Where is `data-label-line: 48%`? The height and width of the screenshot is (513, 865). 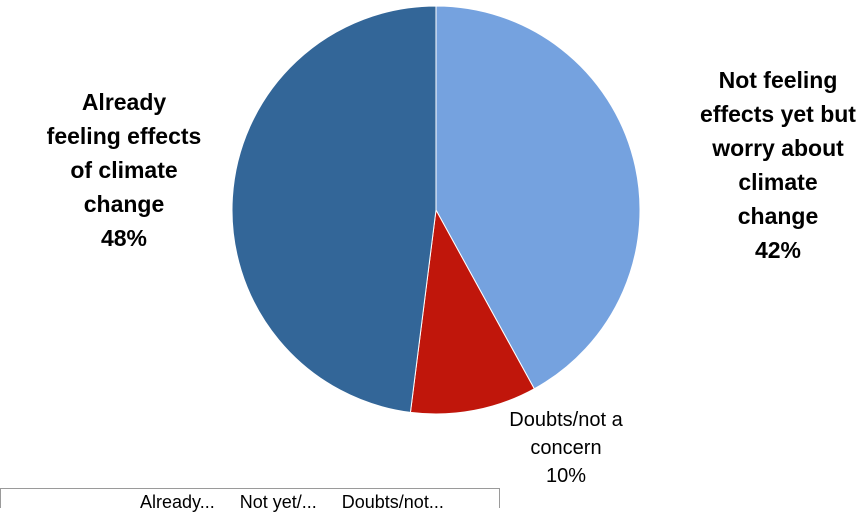 data-label-line: 48% is located at coordinates (124, 238).